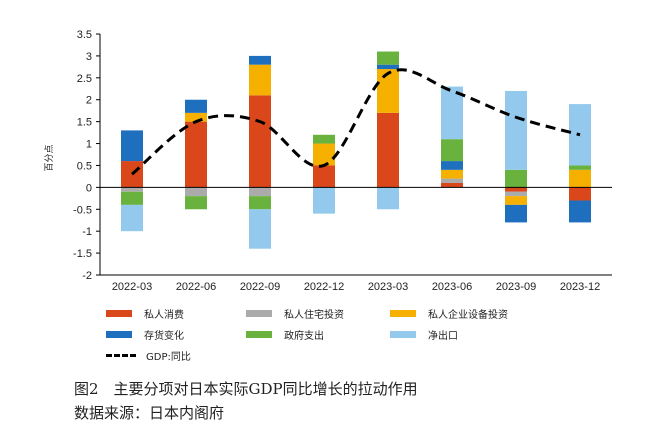 Image resolution: width=649 pixels, height=442 pixels. I want to click on legend-dash, so click(121, 355).